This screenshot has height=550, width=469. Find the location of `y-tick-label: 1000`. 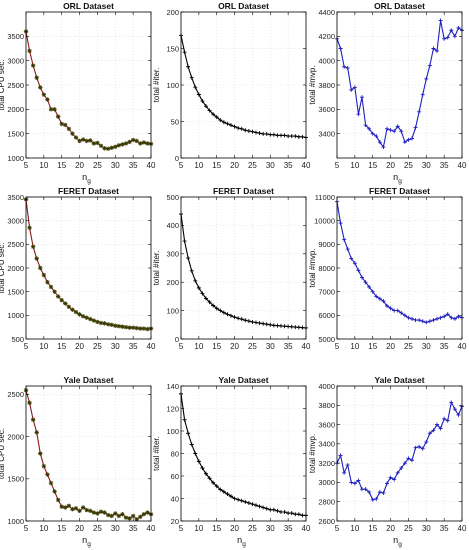

y-tick-label: 1000 is located at coordinates (15, 521).